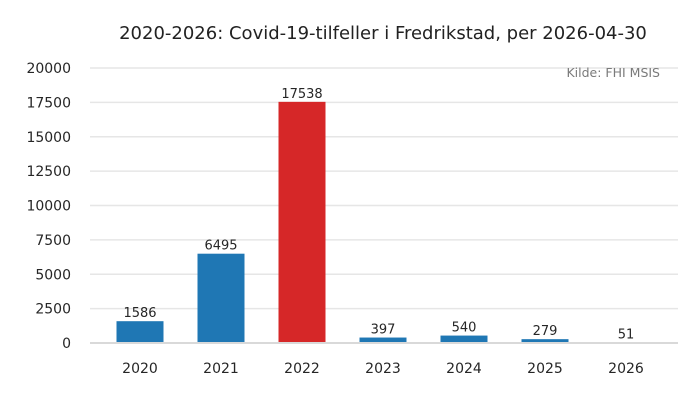 Image resolution: width=700 pixels, height=404 pixels. What do you see at coordinates (221, 298) in the screenshot?
I see `bar-2021` at bounding box center [221, 298].